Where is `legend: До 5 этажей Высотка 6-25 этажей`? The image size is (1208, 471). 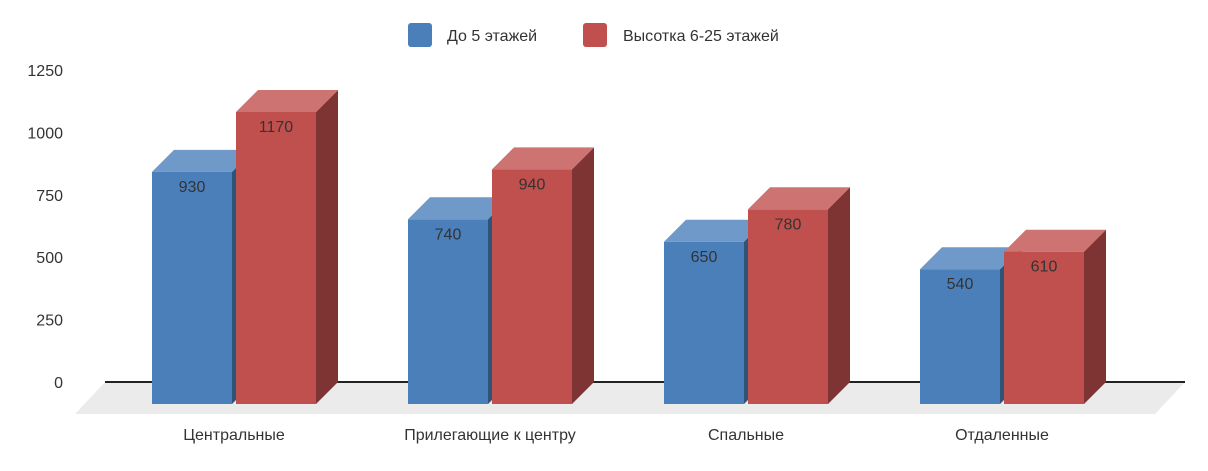
legend: До 5 этажей Высотка 6-25 этажей is located at coordinates (593, 35).